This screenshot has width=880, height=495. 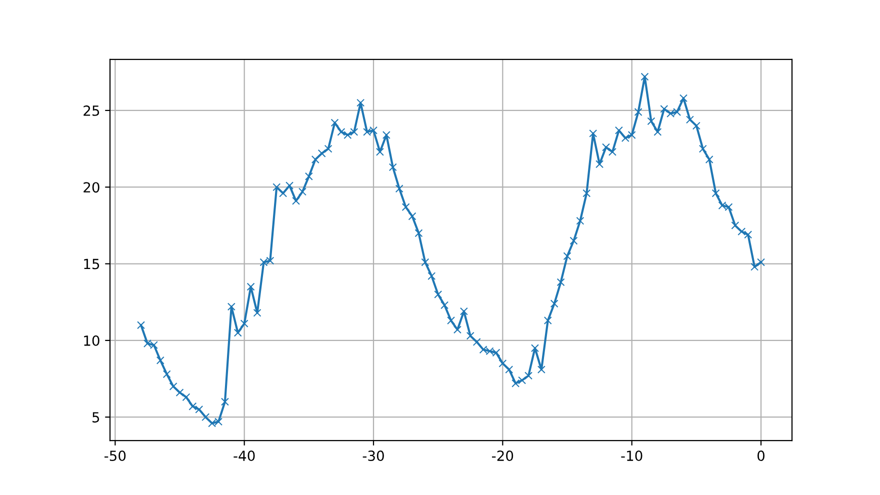 What do you see at coordinates (92, 340) in the screenshot?
I see `y-tick-label: 10` at bounding box center [92, 340].